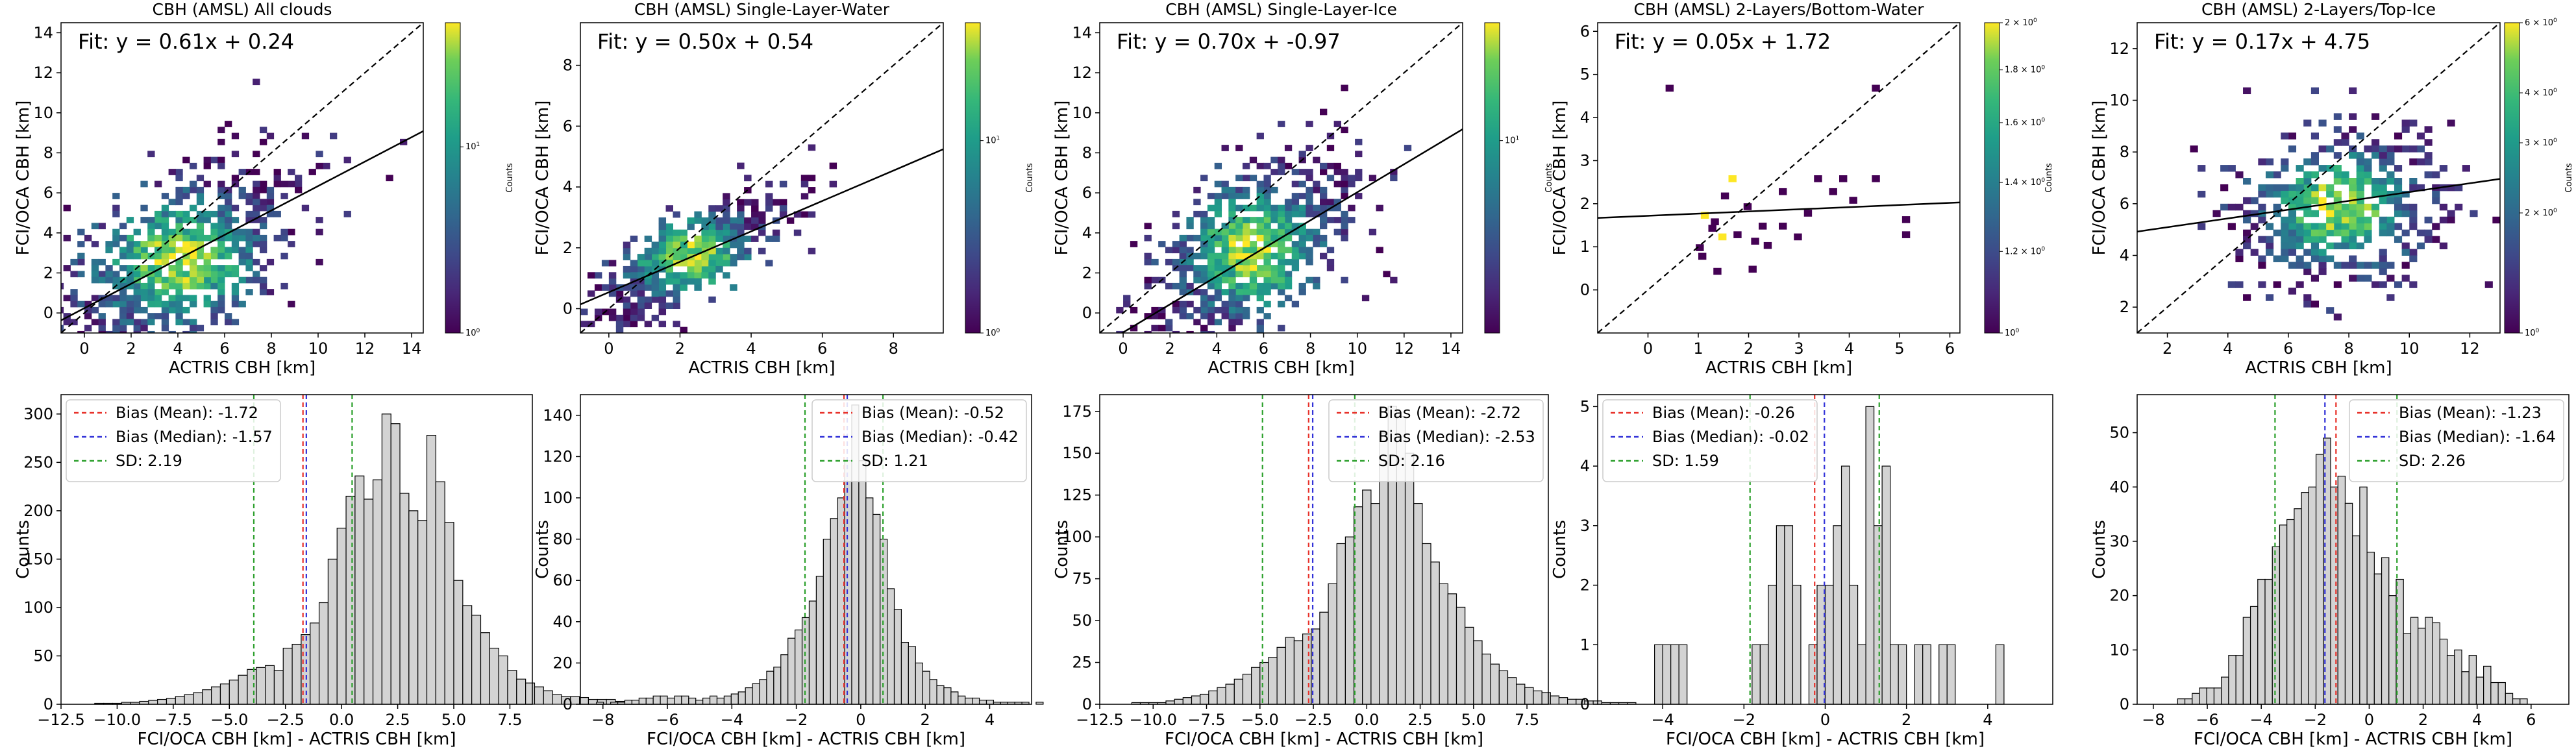  I want to click on y-axis-label: Counts, so click(1062, 549).